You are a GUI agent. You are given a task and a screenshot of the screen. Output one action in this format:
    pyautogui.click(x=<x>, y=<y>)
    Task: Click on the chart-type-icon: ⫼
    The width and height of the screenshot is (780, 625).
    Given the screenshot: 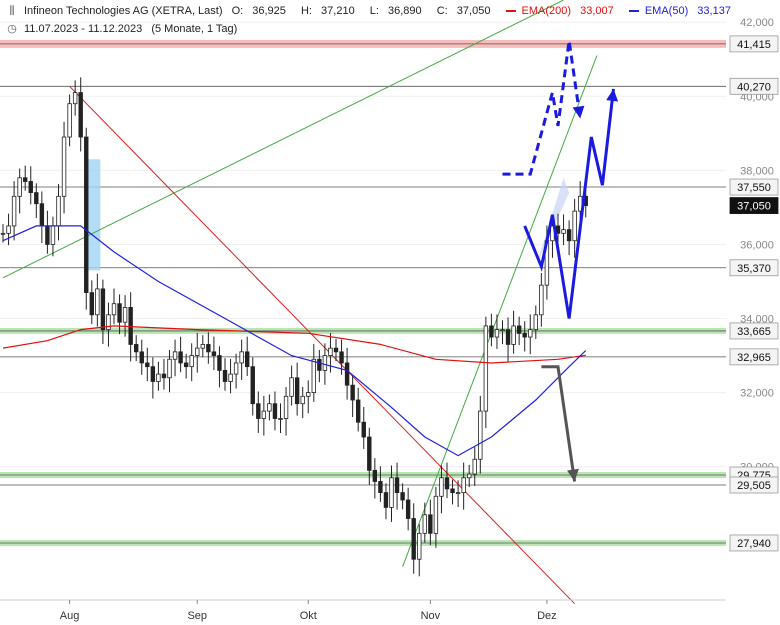 What is the action you would take?
    pyautogui.click(x=12, y=11)
    